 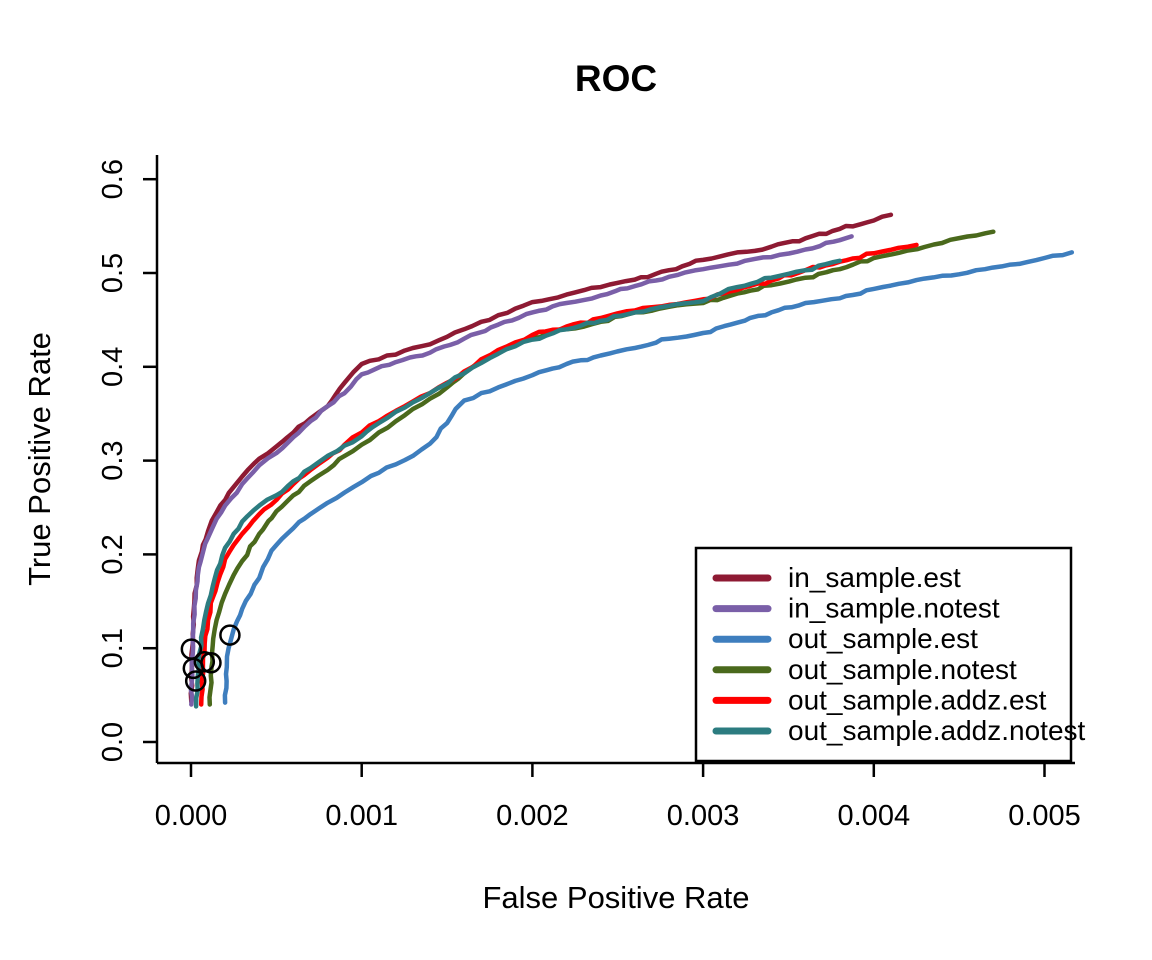 I want to click on x-tick-label: 0.004, so click(x=874, y=816).